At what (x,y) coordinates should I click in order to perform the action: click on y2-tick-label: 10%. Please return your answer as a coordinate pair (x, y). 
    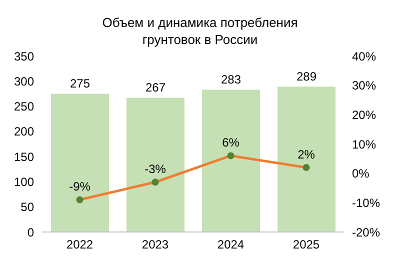
    Looking at the image, I should click on (364, 144).